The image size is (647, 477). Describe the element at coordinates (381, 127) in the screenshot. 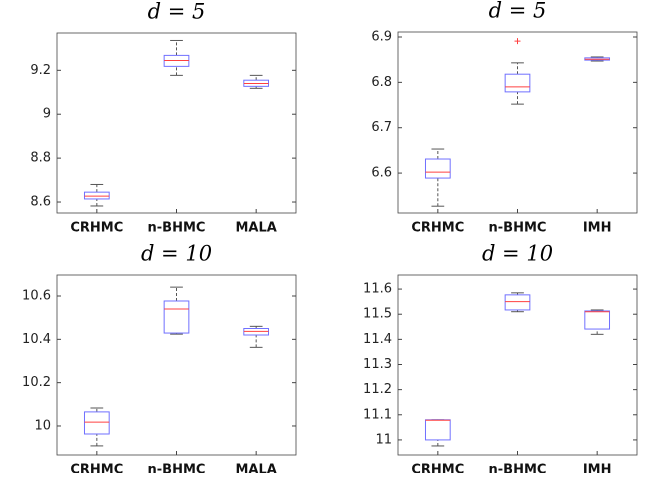

I see `y-tick-label: 6.7` at that location.